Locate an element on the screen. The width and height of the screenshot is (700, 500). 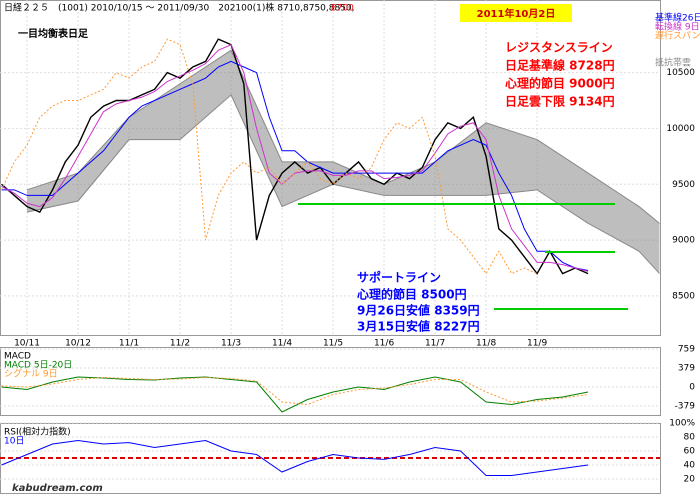
x-tick-label: 11/9 is located at coordinates (537, 344).